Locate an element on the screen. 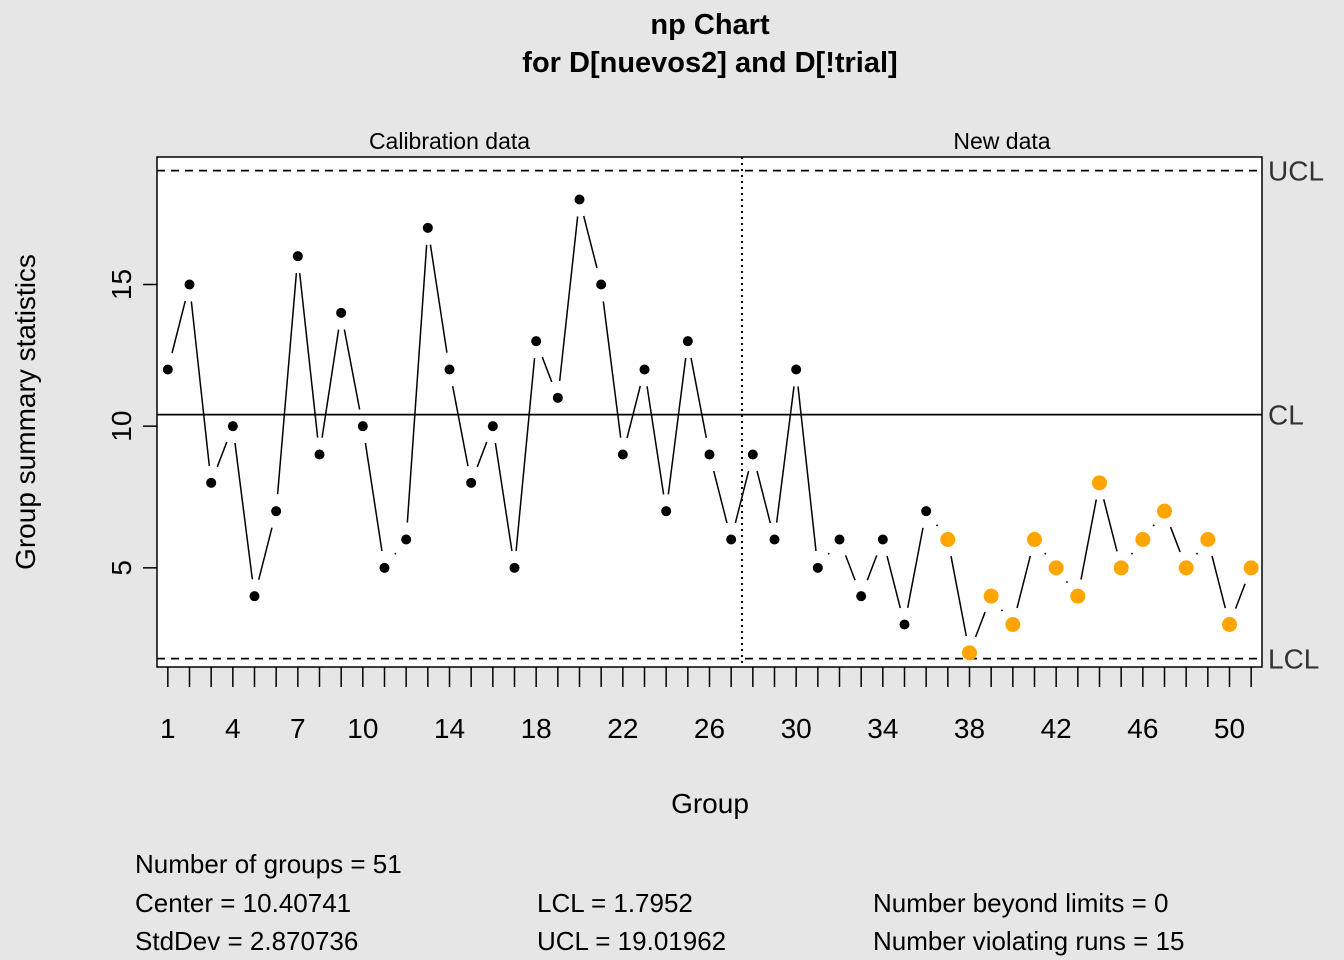  stat-beyond-limits: Number beyond limits = 0 is located at coordinates (1021, 903).